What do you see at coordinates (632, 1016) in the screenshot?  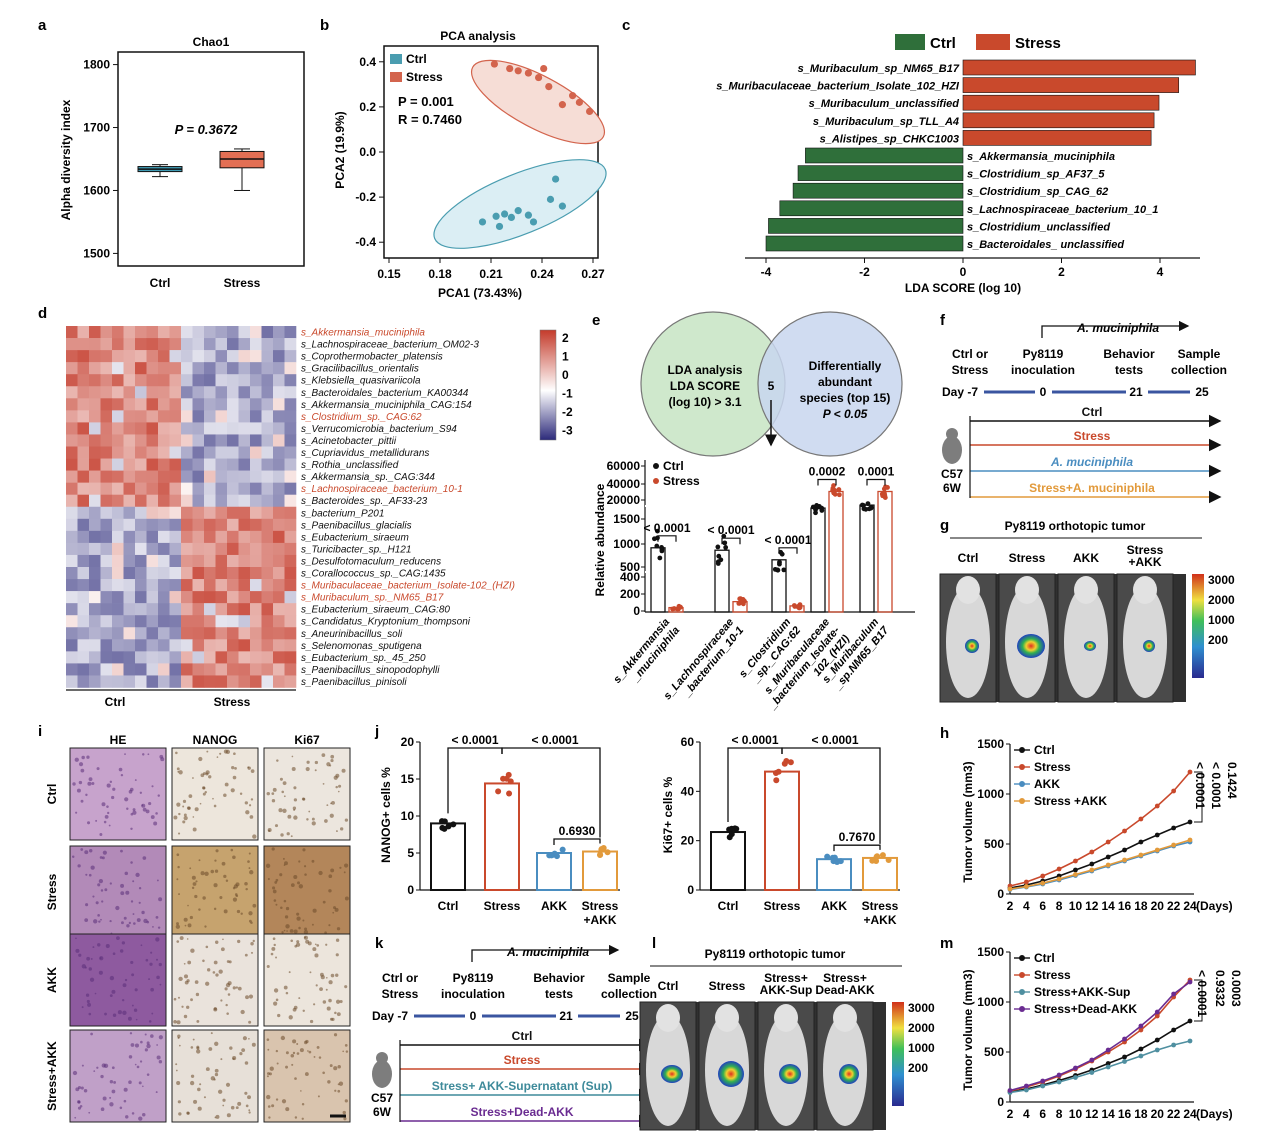 I see `k-day-label: 25` at bounding box center [632, 1016].